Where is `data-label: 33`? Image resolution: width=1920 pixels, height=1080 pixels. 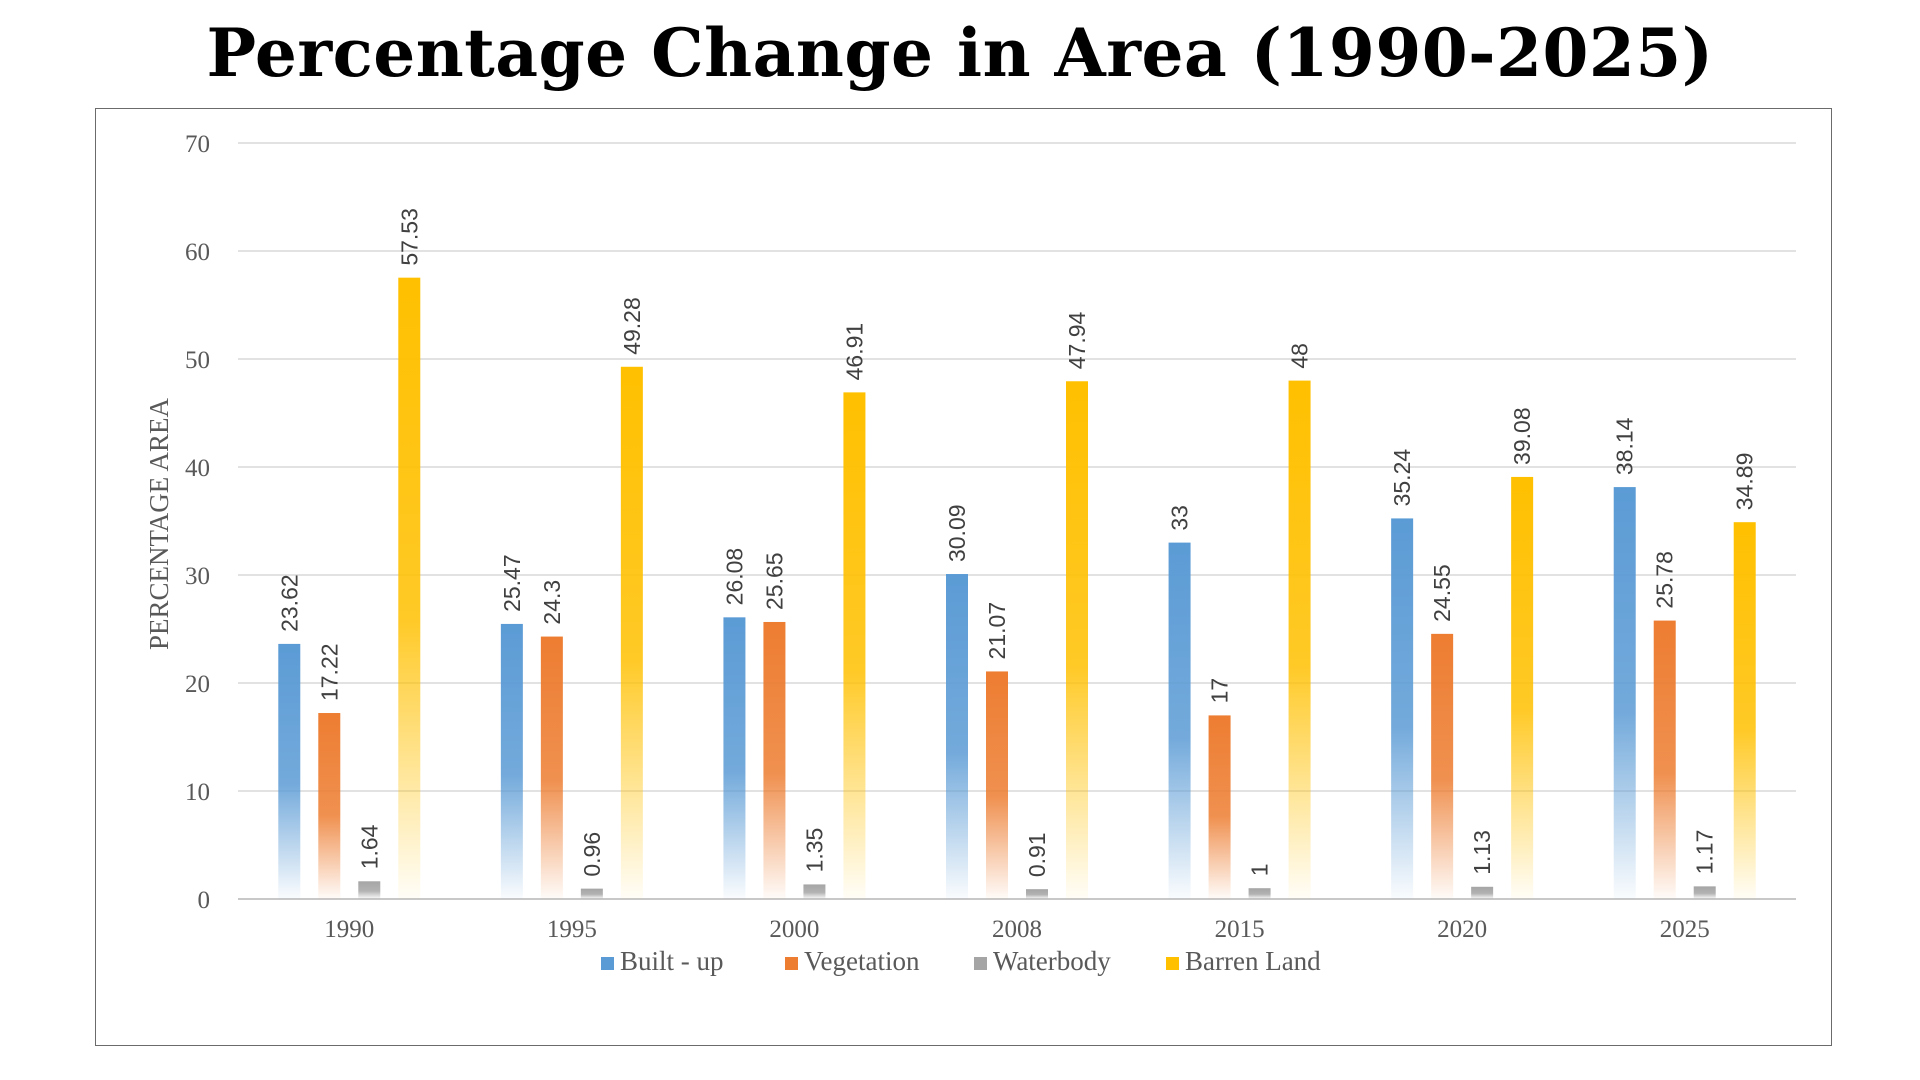 data-label: 33 is located at coordinates (1180, 518).